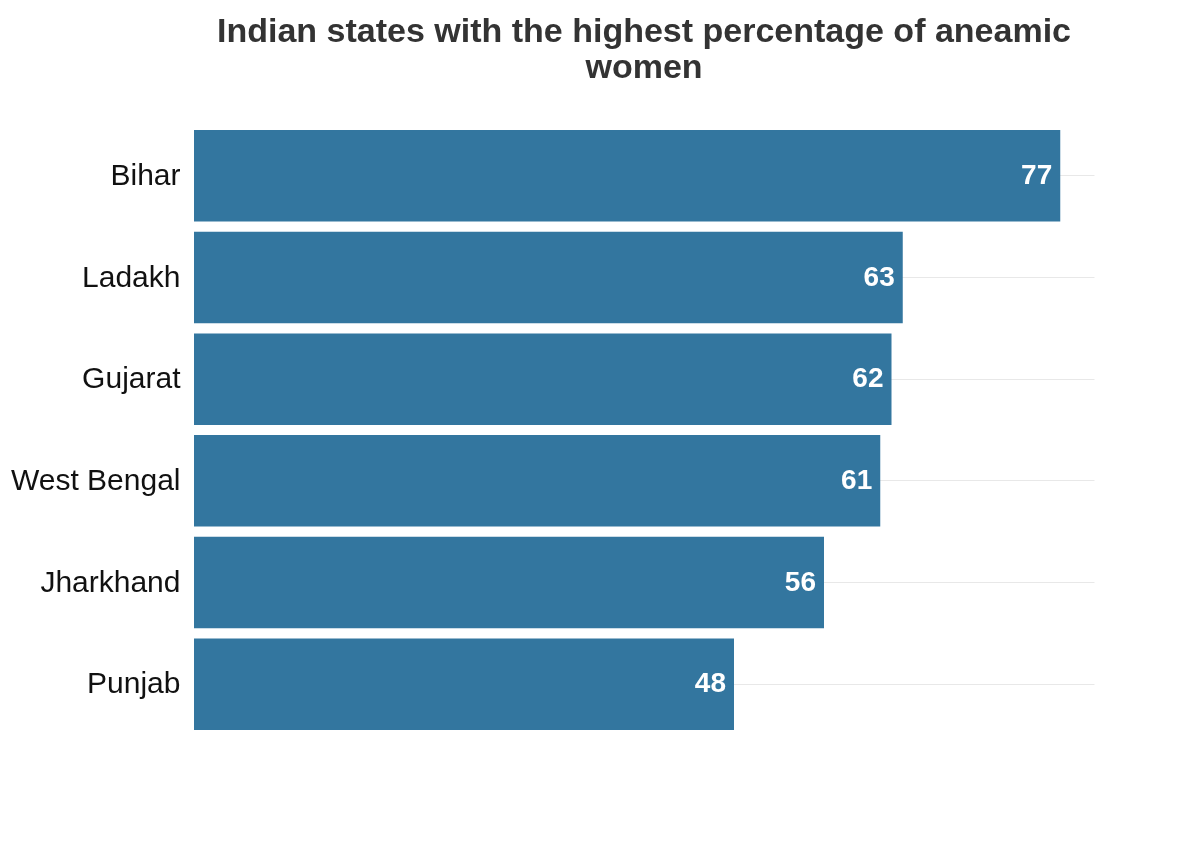  I want to click on y-tick-label: Gujarat, so click(132, 378).